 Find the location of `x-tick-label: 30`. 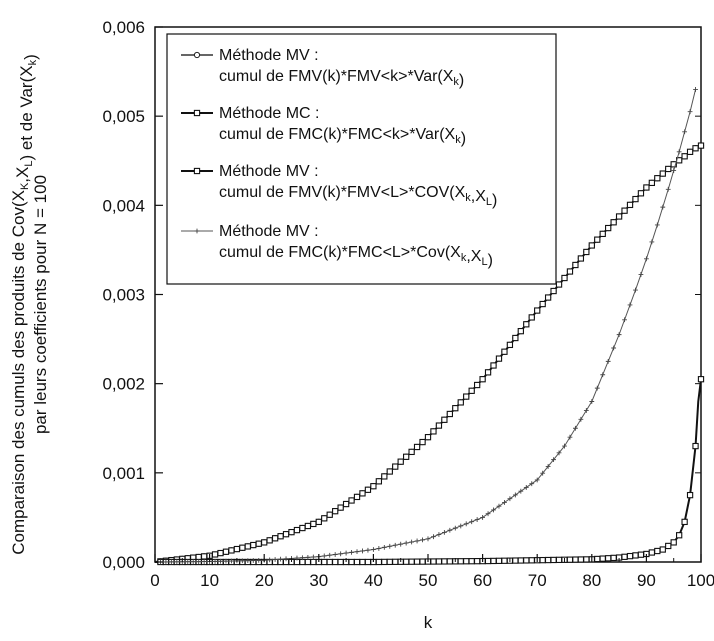

x-tick-label: 30 is located at coordinates (318, 580).